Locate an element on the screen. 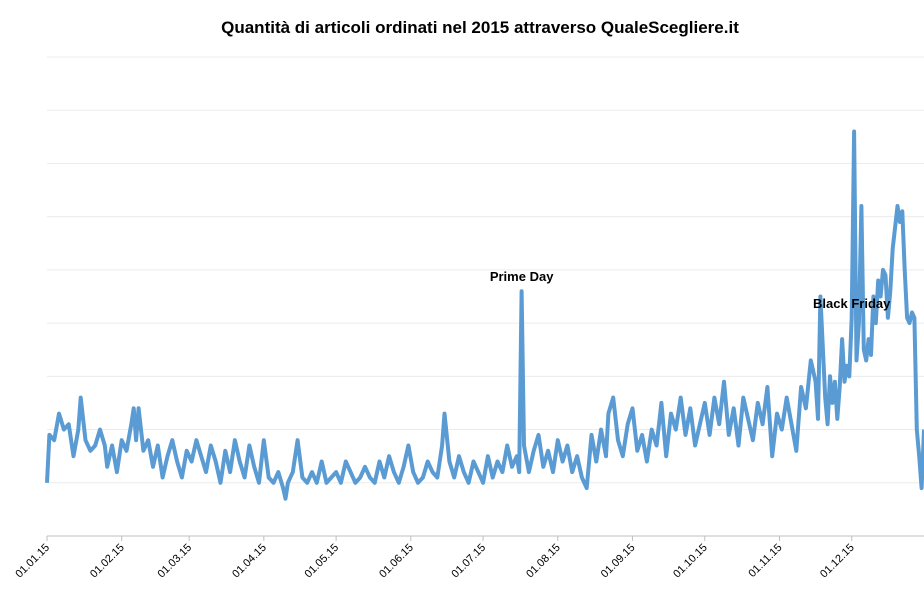 This screenshot has width=924, height=590. x-tick-label: 01.01.15 is located at coordinates (32, 561).